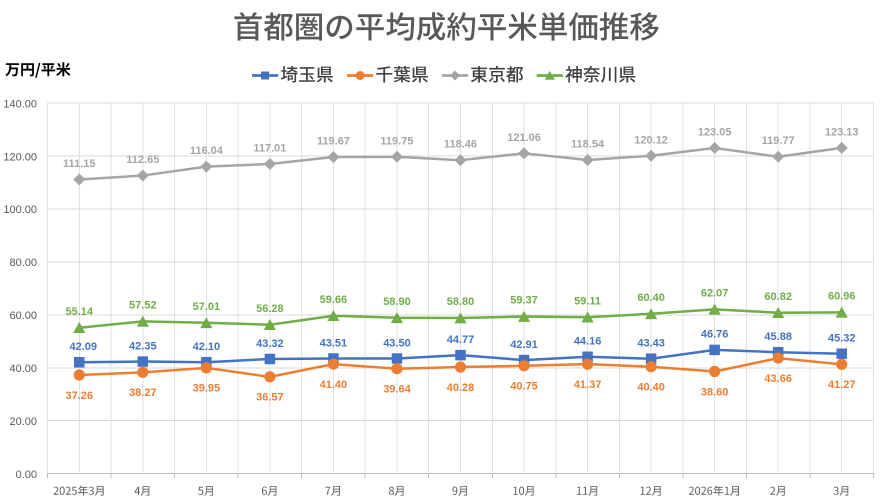  What do you see at coordinates (207, 389) in the screenshot?
I see `svg-text: 39.95` at bounding box center [207, 389].